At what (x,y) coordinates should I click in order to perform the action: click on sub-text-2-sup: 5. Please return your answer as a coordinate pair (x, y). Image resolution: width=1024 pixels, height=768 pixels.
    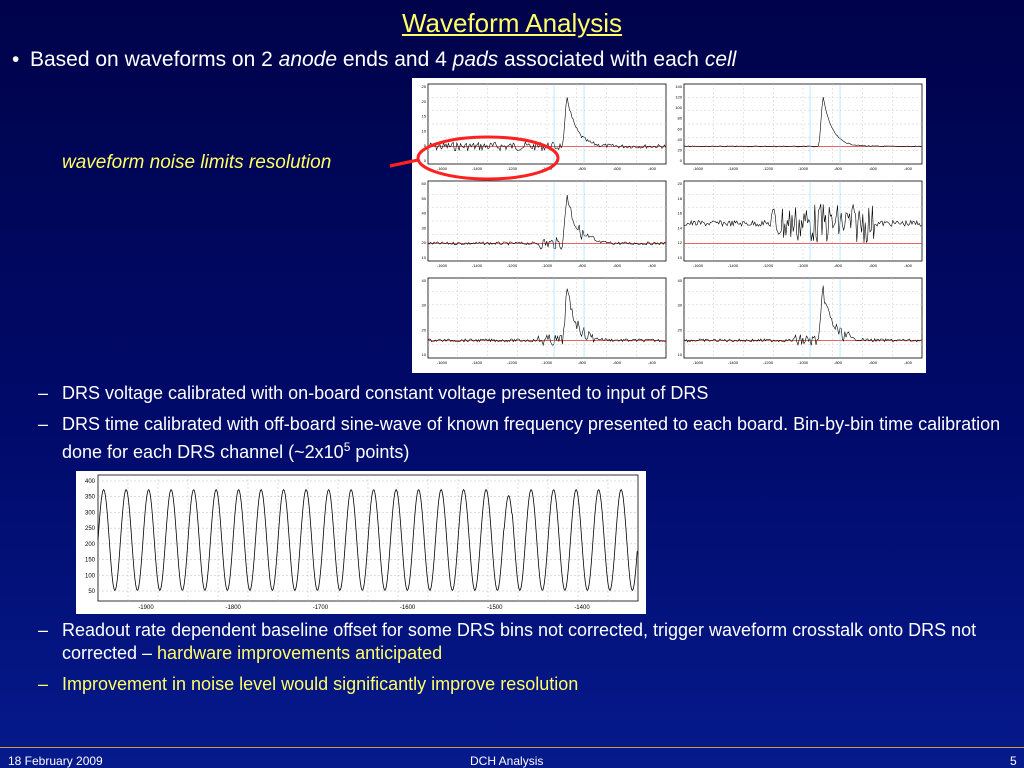
    Looking at the image, I should click on (347, 447).